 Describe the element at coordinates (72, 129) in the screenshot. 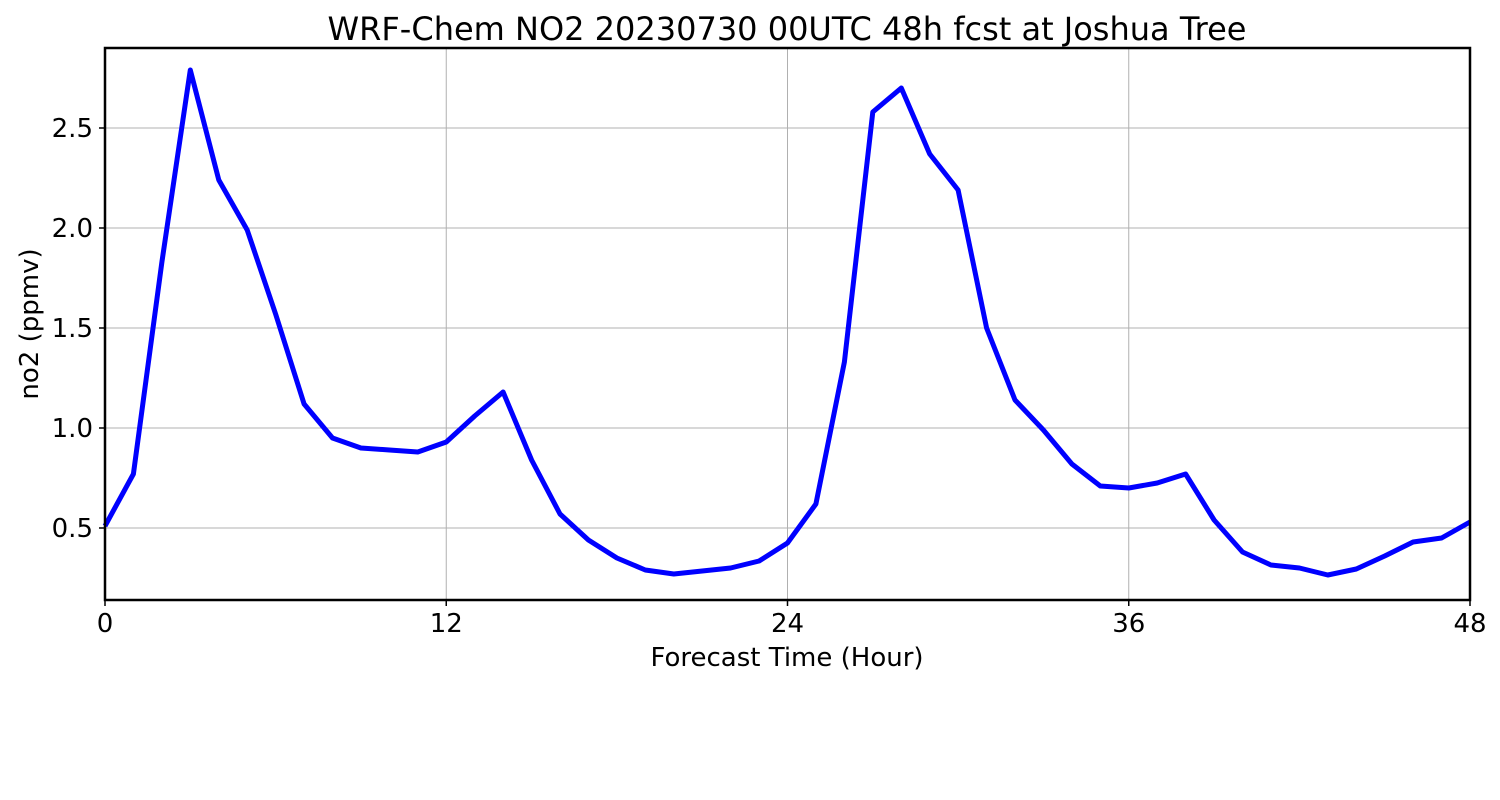

I see `y-tick-label: 2.5` at that location.